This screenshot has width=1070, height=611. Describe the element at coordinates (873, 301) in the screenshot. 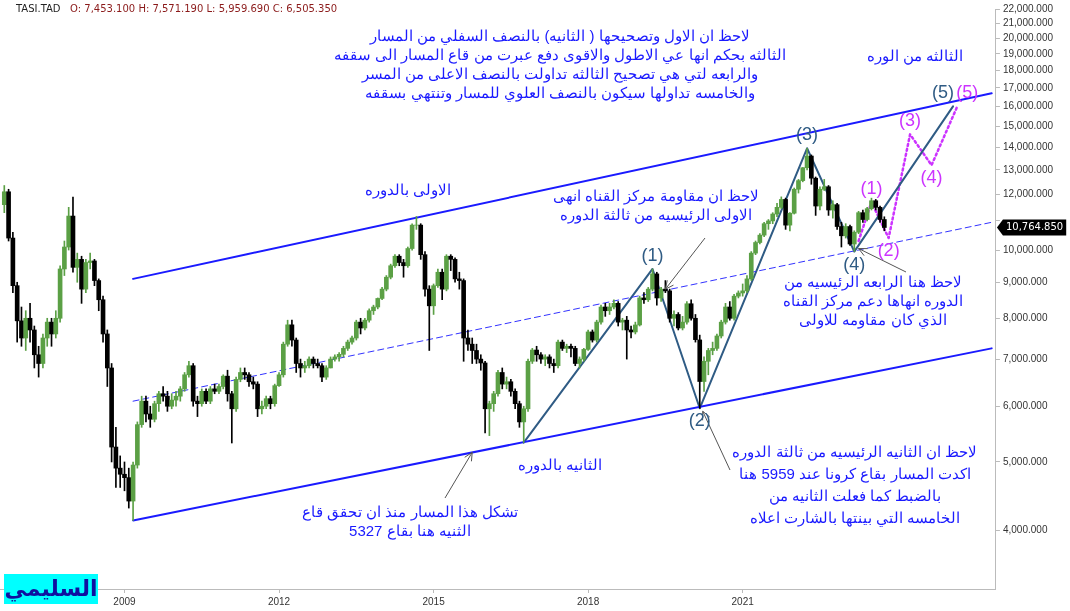

I see `annotation: لاحظ هنا الرابعه الرئيسيه من الدوره انهاها دعم مركز القناه الذي كان مقاومه للاولى` at that location.